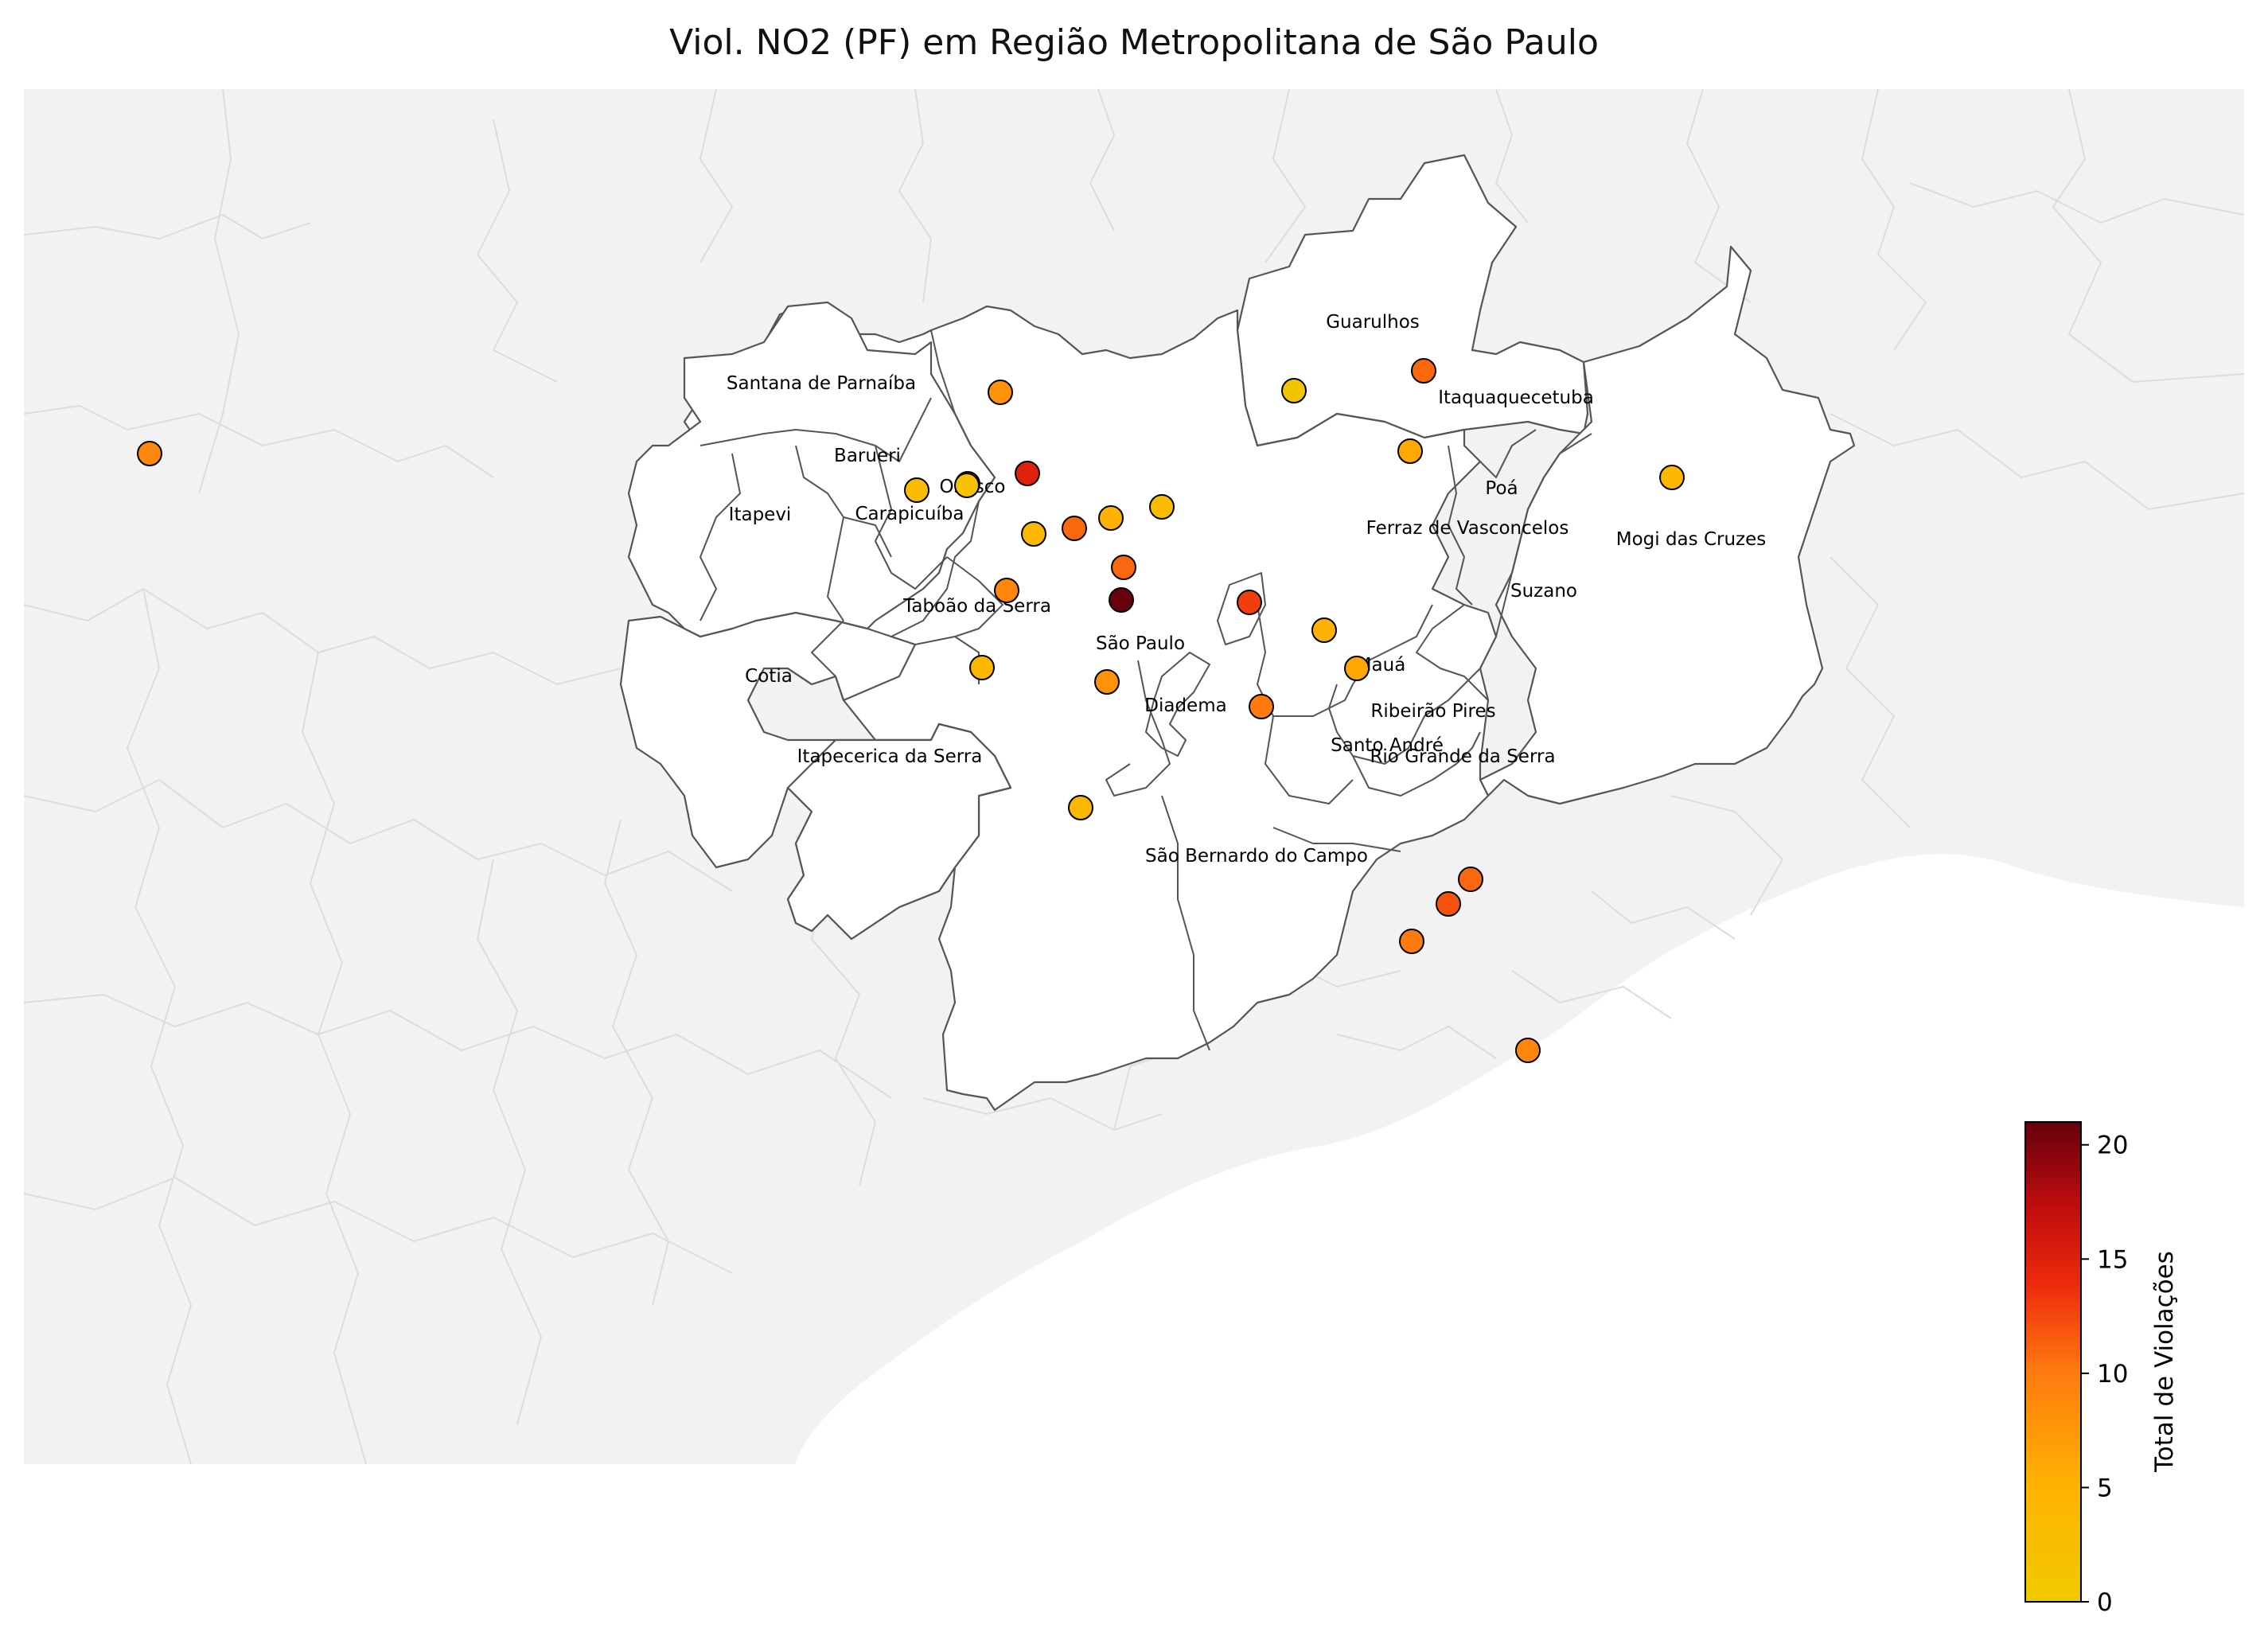 The height and width of the screenshot is (1636, 2268). Describe the element at coordinates (1387, 745) in the screenshot. I see `label-santo-andre: Santo André` at that location.